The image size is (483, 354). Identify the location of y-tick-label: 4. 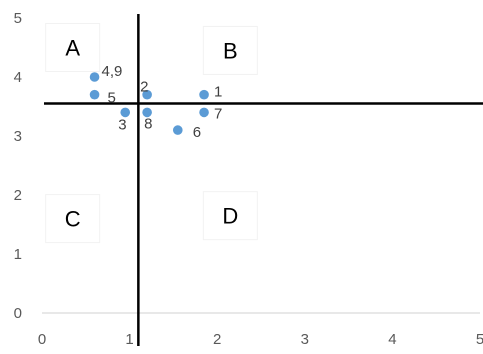
(18, 77).